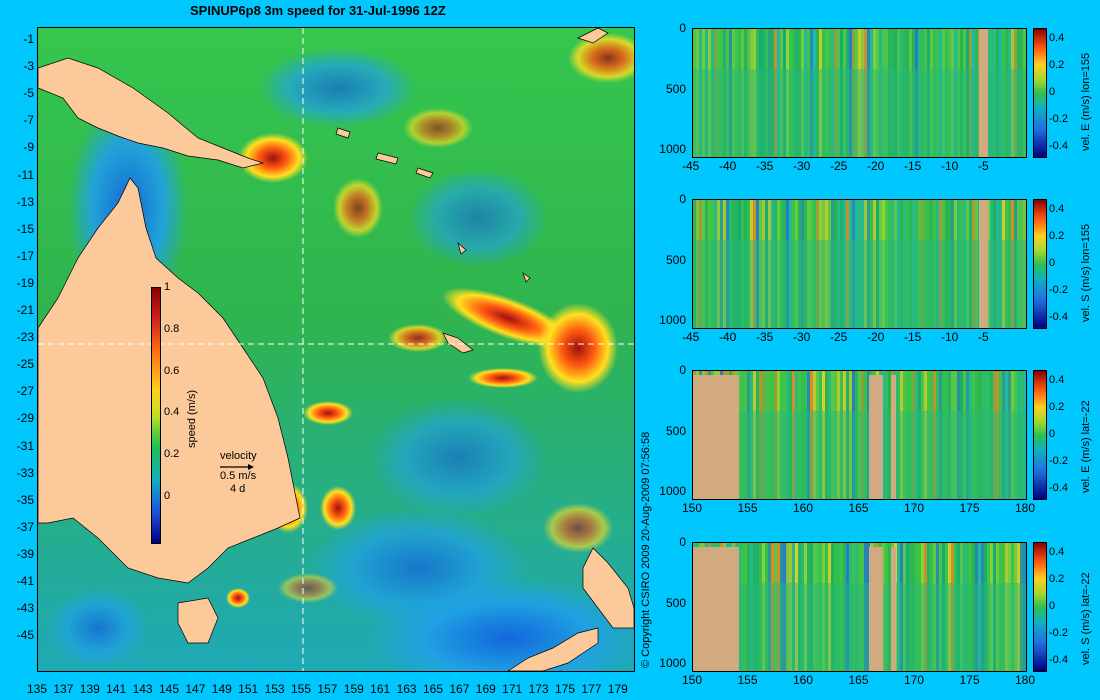 This screenshot has height=700, width=1100. I want to click on map-lon-tick: 149, so click(221, 689).